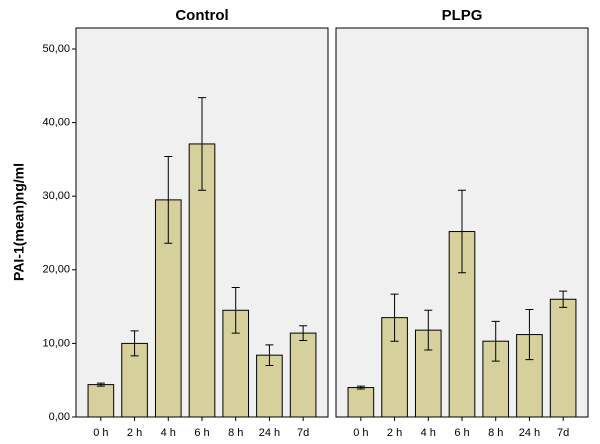 This screenshot has width=600, height=444. What do you see at coordinates (59, 417) in the screenshot?
I see `y-tick-label: 0,00` at bounding box center [59, 417].